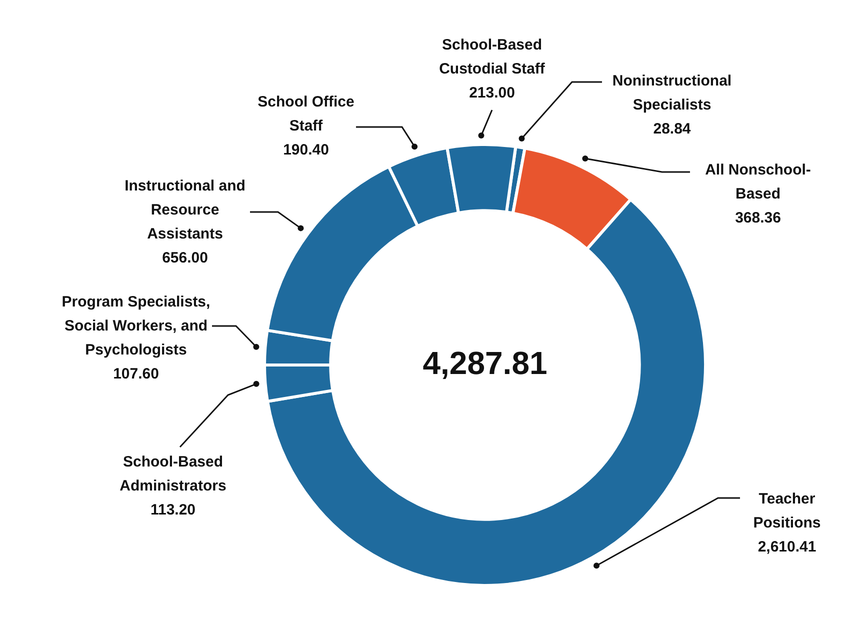 The height and width of the screenshot is (633, 850). What do you see at coordinates (758, 182) in the screenshot?
I see `slice-label: All Nonschool-Based` at bounding box center [758, 182].